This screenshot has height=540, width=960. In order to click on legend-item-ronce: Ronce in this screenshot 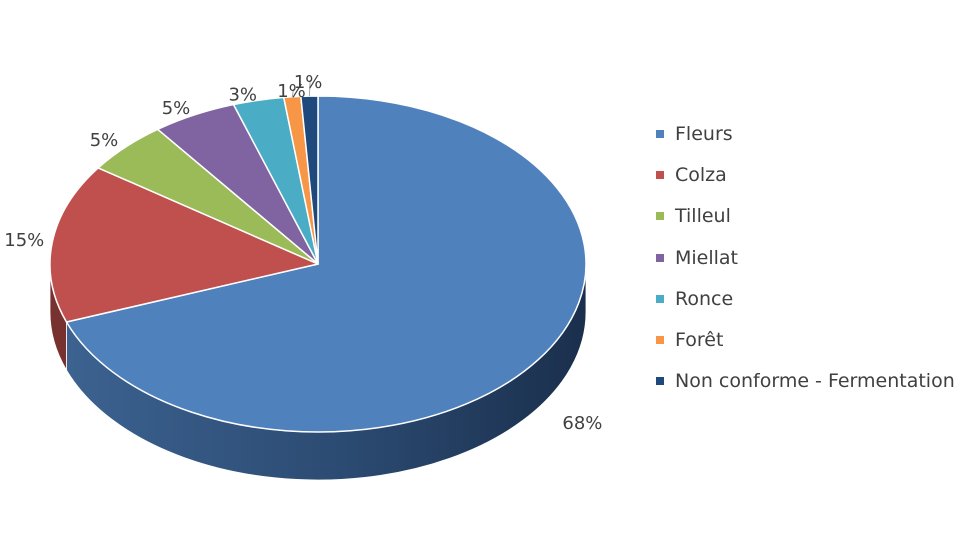, I will do `click(805, 298)`.